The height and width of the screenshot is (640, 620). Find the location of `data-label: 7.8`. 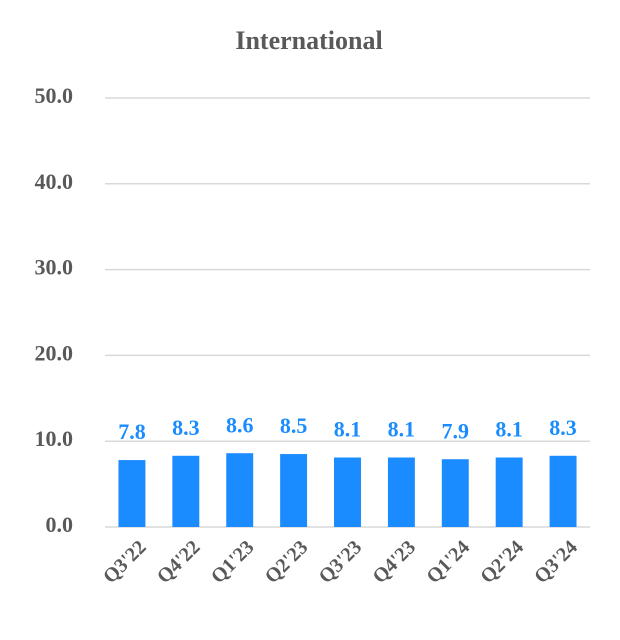

data-label: 7.8 is located at coordinates (132, 431).